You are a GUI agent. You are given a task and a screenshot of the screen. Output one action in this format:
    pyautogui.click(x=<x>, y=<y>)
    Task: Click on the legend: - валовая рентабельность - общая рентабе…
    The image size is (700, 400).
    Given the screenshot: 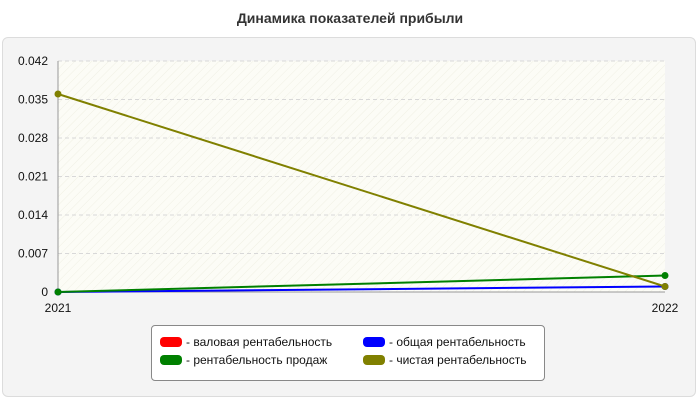 What is the action you would take?
    pyautogui.click(x=348, y=353)
    